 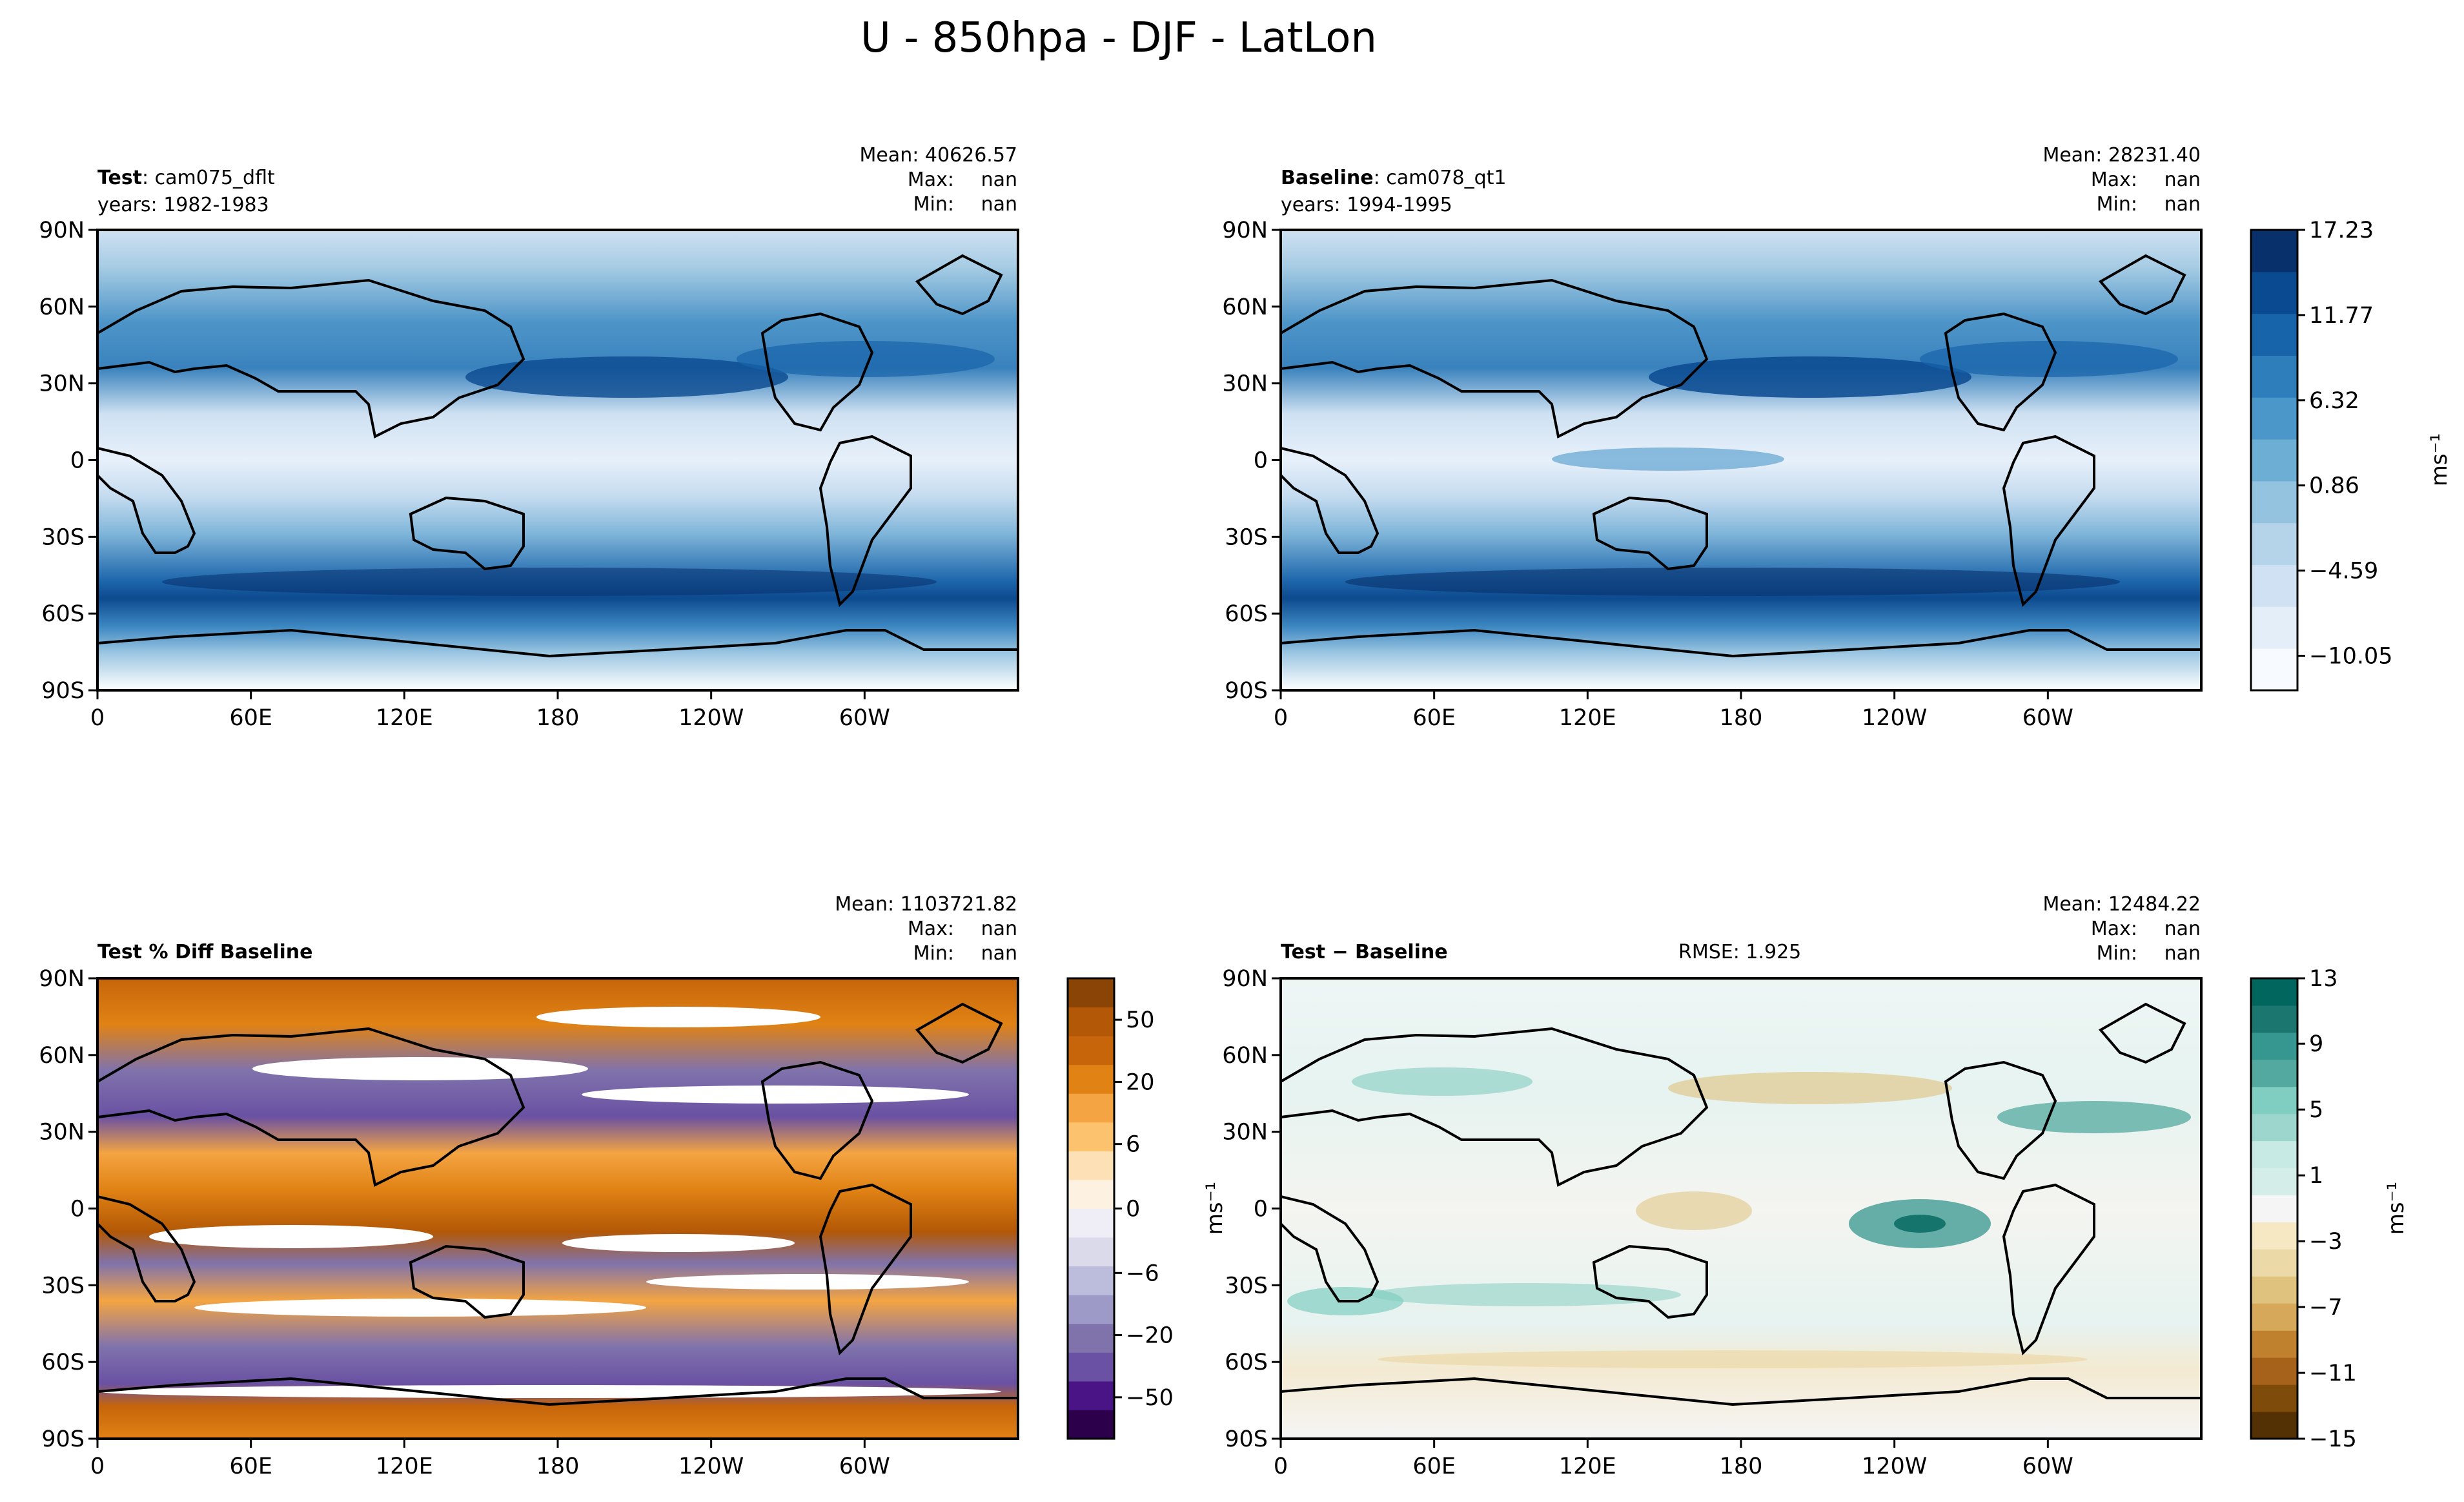 What do you see at coordinates (1281, 718) in the screenshot?
I see `lon-tick-label: 0` at bounding box center [1281, 718].